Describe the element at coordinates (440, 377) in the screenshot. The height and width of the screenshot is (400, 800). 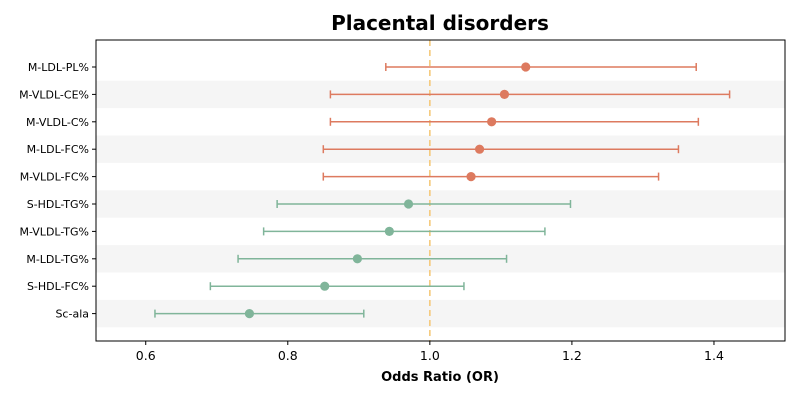
I see `x-axis-label: Odds Ratio (OR)` at that location.